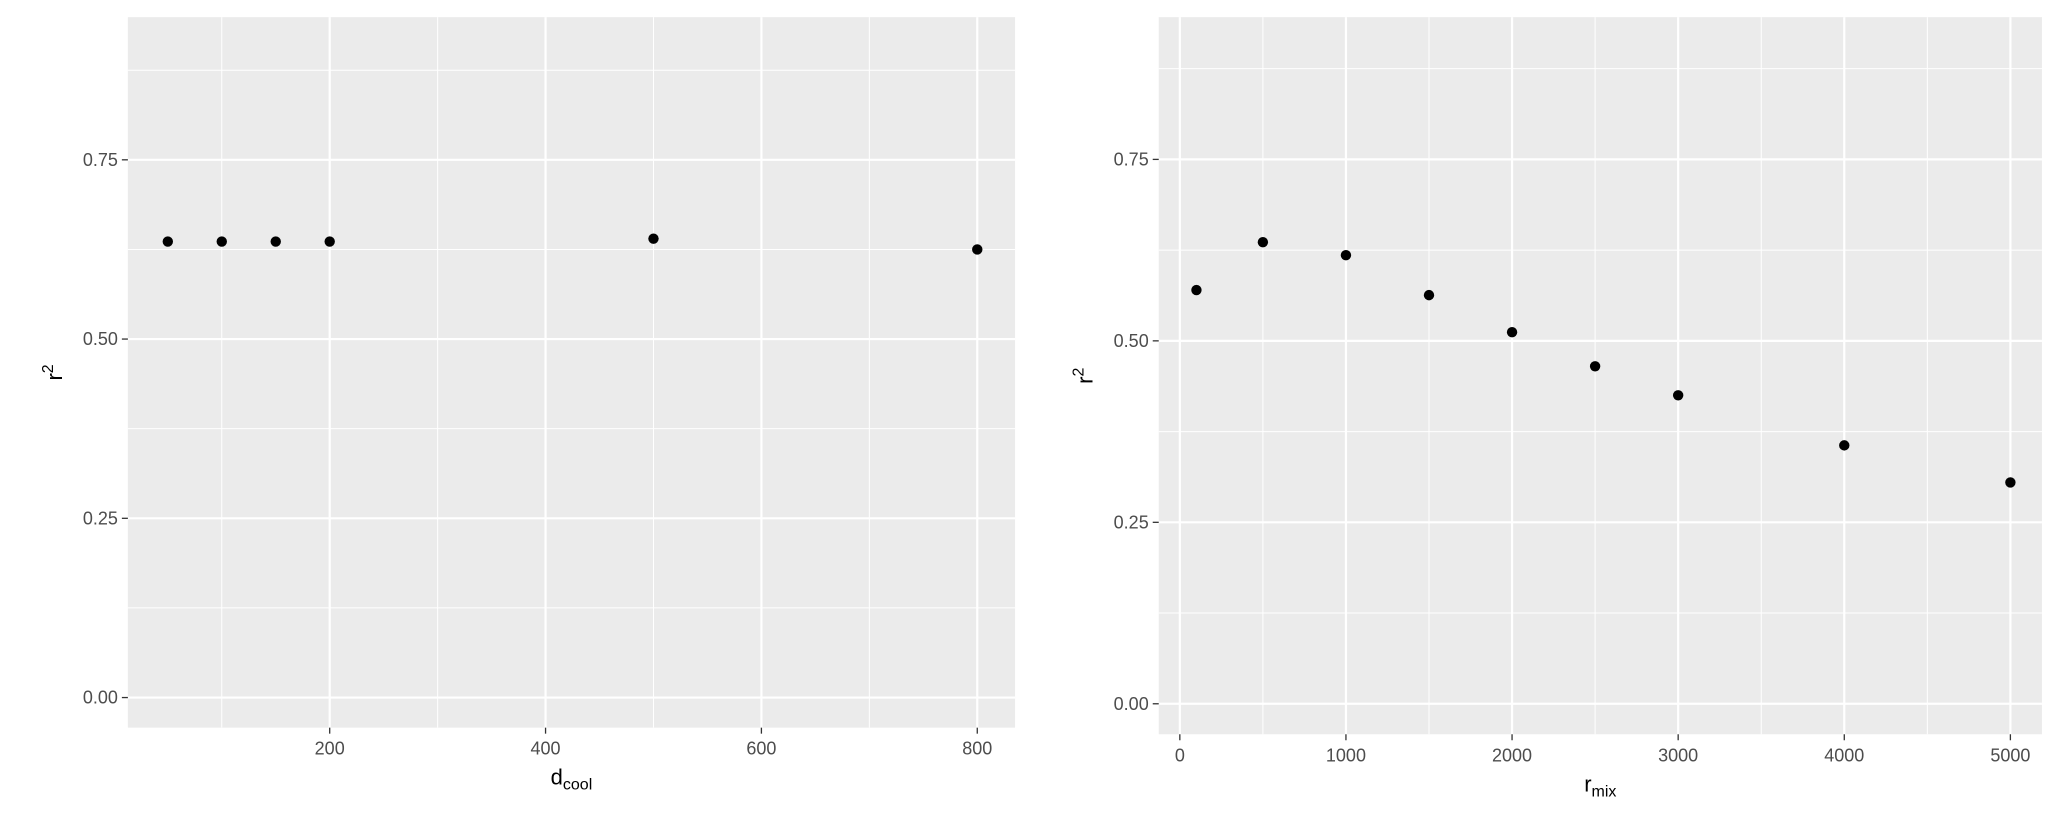 This screenshot has height=828, width=2067. Describe the element at coordinates (546, 749) in the screenshot. I see `x-tick-label: 400` at that location.